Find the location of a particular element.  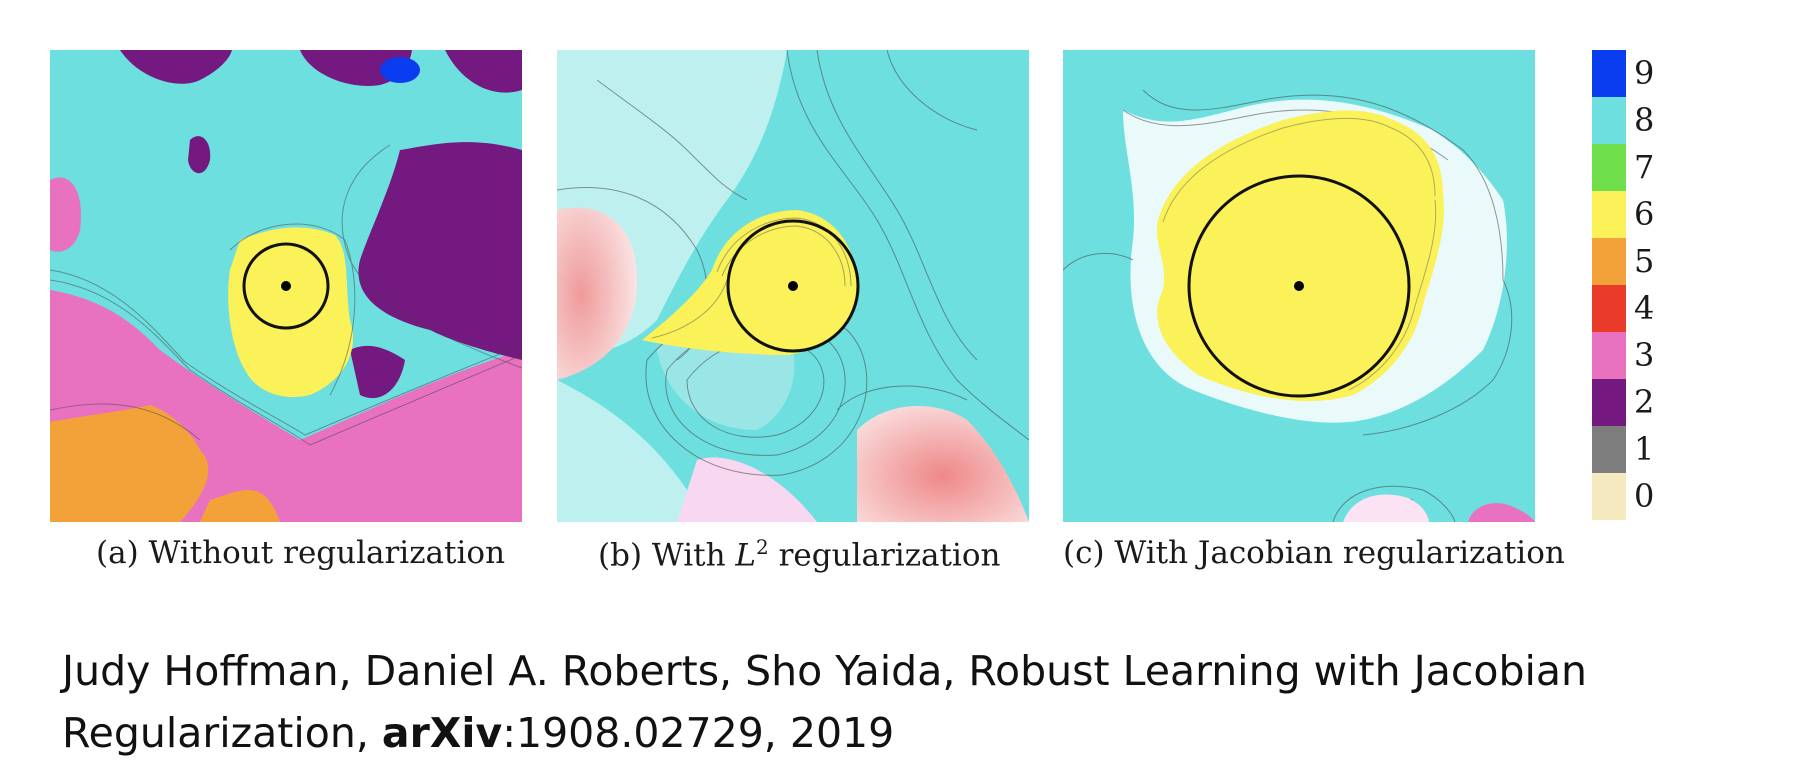

caption-a: (a) Without regularization is located at coordinates (300, 553).